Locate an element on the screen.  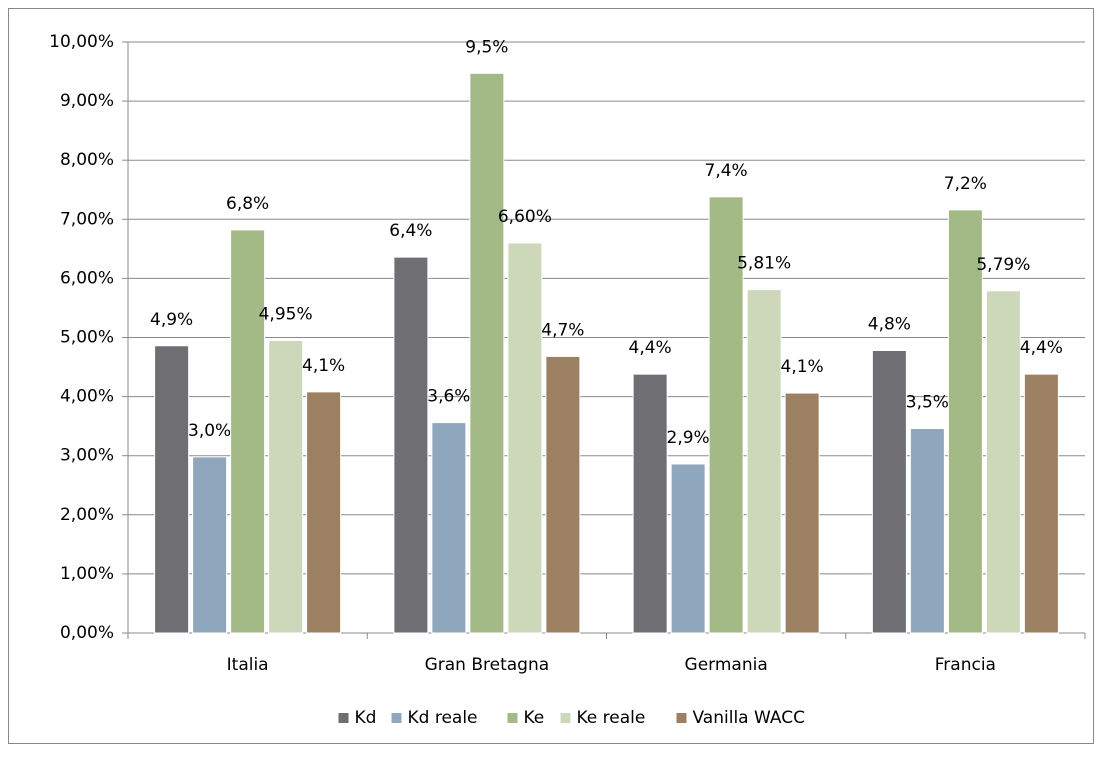
value-label: 9,5% is located at coordinates (486, 47).